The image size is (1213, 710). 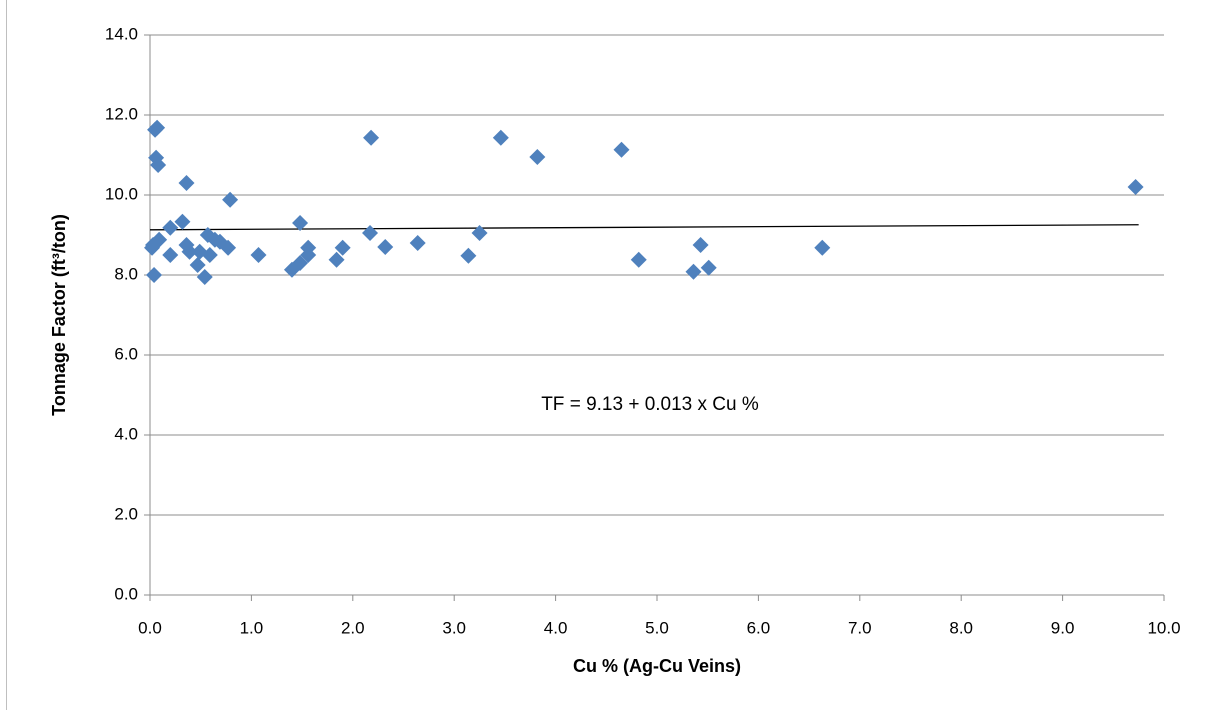 I want to click on y-tick-label: 6.0, so click(x=126, y=353).